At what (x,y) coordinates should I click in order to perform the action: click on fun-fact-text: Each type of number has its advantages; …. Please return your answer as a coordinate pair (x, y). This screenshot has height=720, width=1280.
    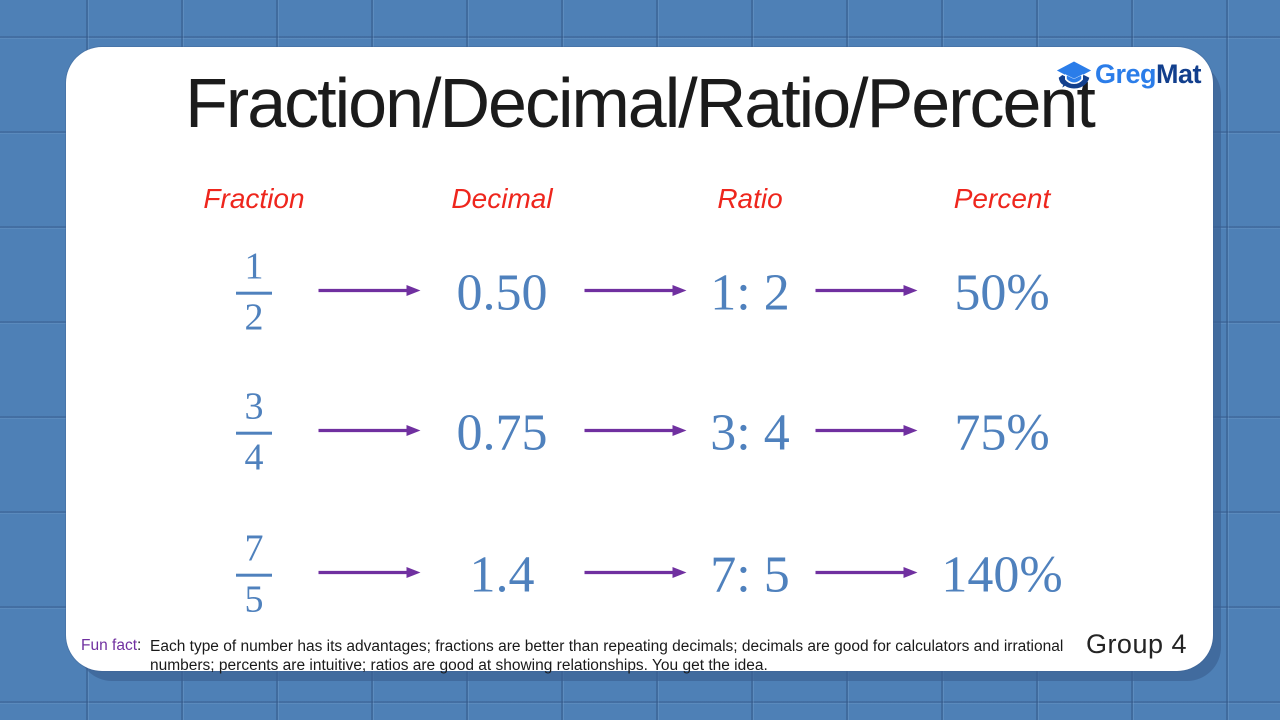
    Looking at the image, I should click on (607, 656).